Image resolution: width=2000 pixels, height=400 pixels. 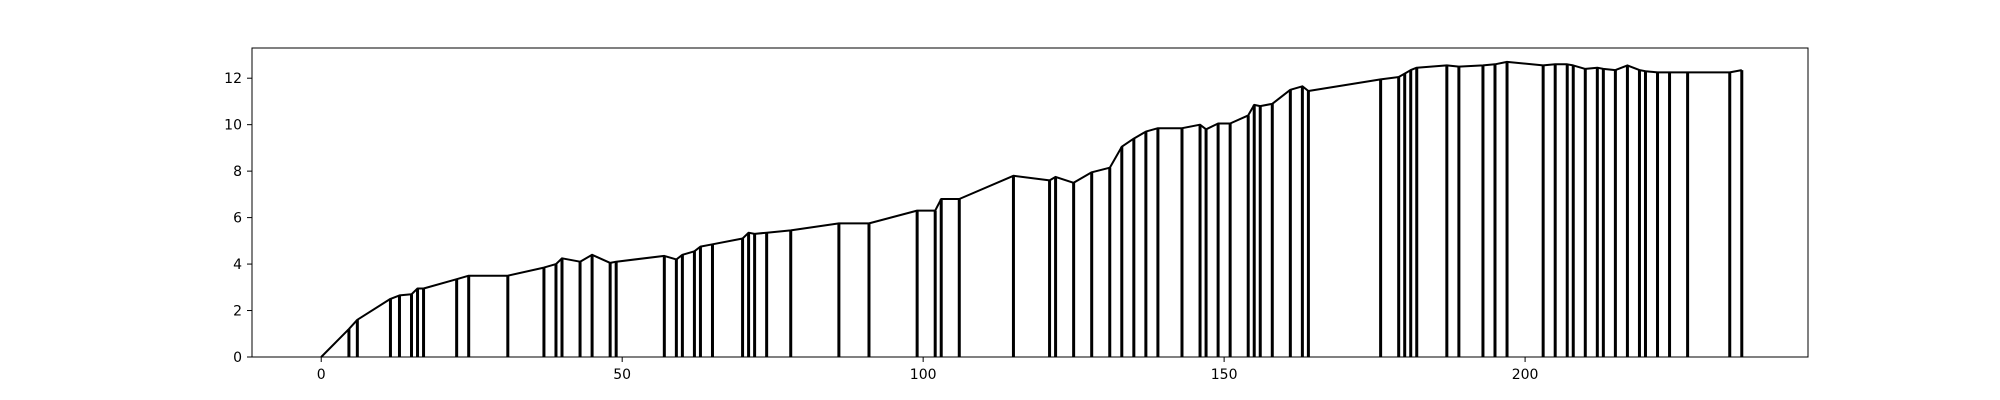 I want to click on x-tick-label: 150, so click(x=1224, y=375).